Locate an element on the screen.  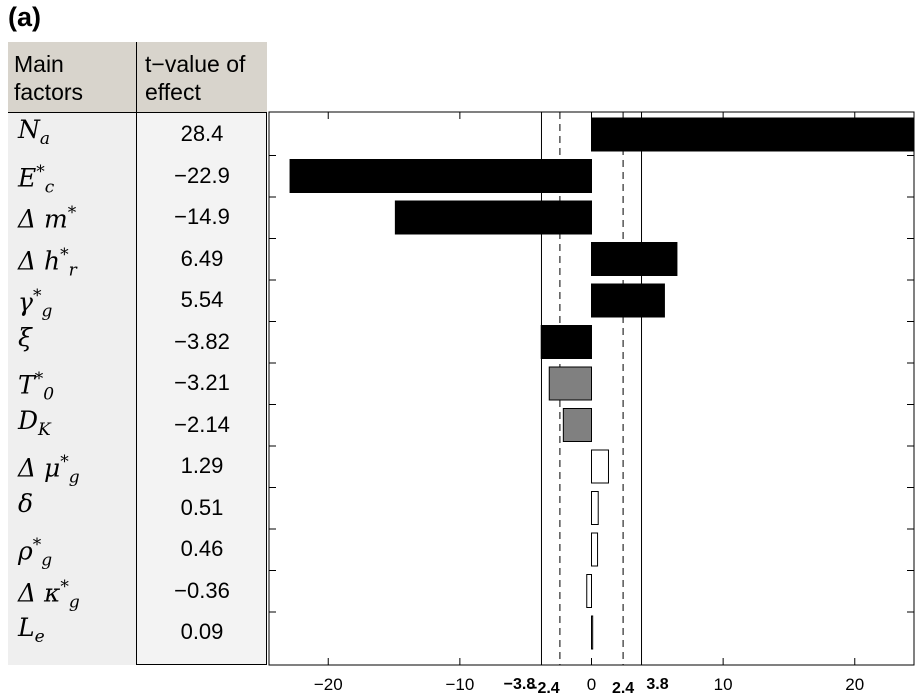
factor-subscript: K is located at coordinates (44, 429).